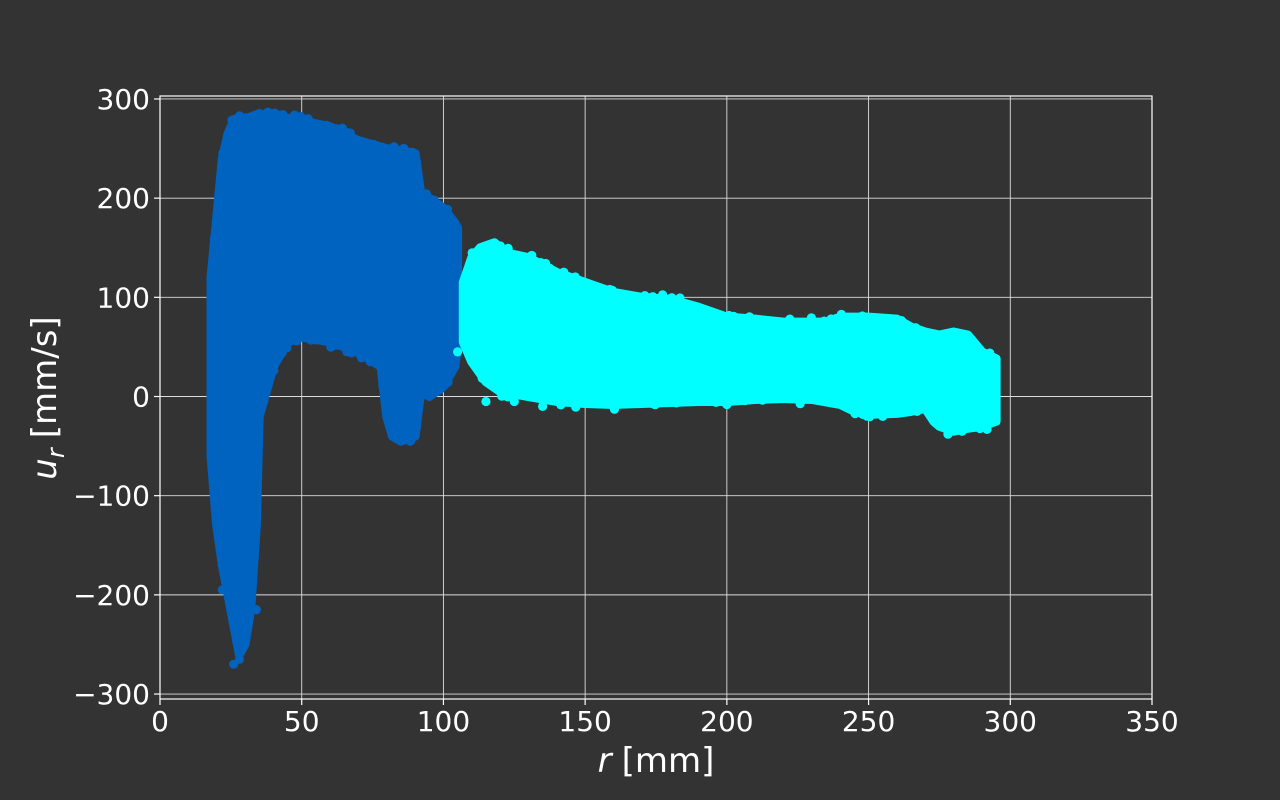 The image size is (1280, 800). I want to click on y-tick-label: 300, so click(123, 99).